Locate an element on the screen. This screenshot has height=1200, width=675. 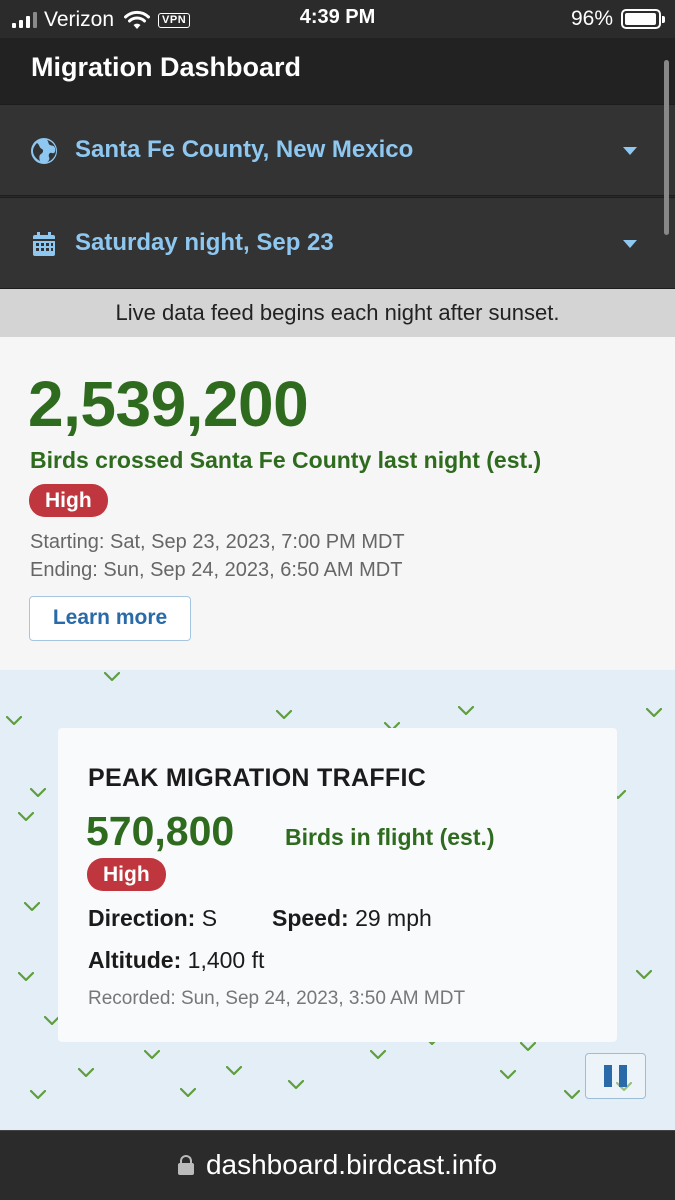
nightly-bird-count: 2,539,200 is located at coordinates (168, 404).